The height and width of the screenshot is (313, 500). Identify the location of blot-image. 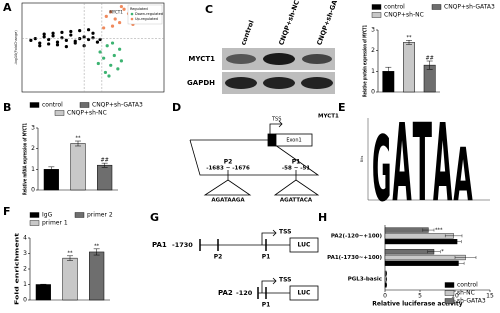
(278, 71).